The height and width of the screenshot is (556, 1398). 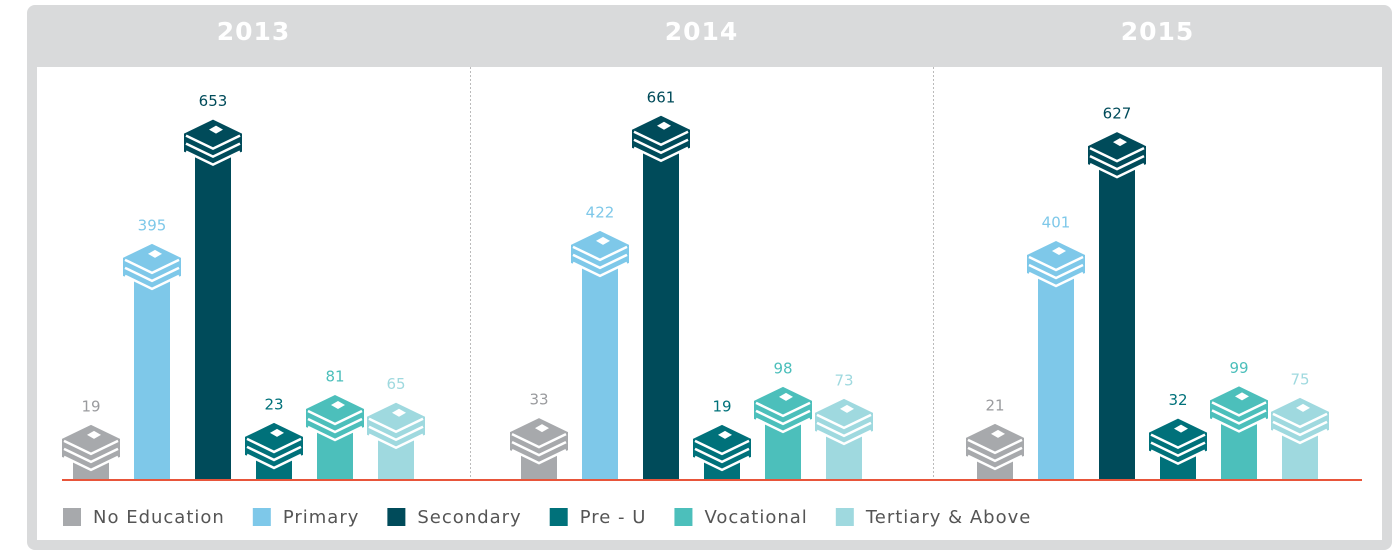 I want to click on group-header: 2013, so click(x=254, y=31).